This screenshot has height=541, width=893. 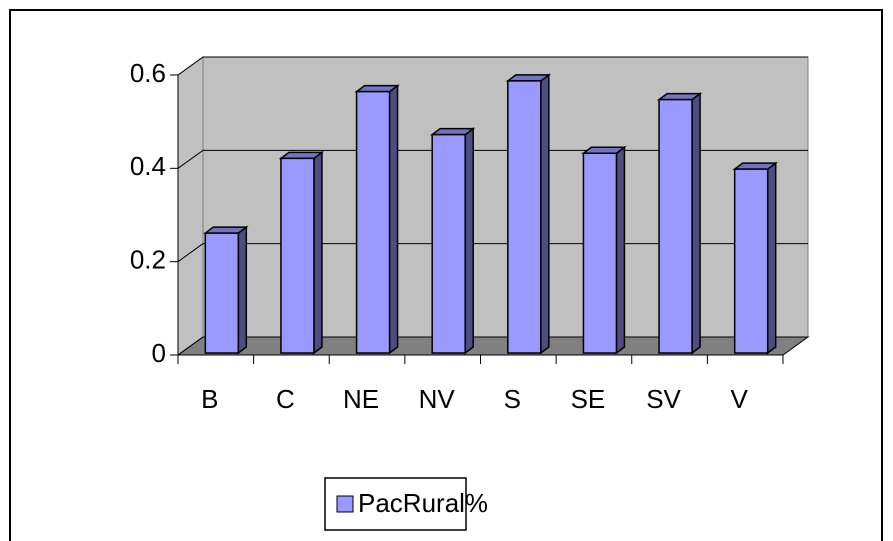 What do you see at coordinates (285, 399) in the screenshot?
I see `x-tick-label: C` at bounding box center [285, 399].